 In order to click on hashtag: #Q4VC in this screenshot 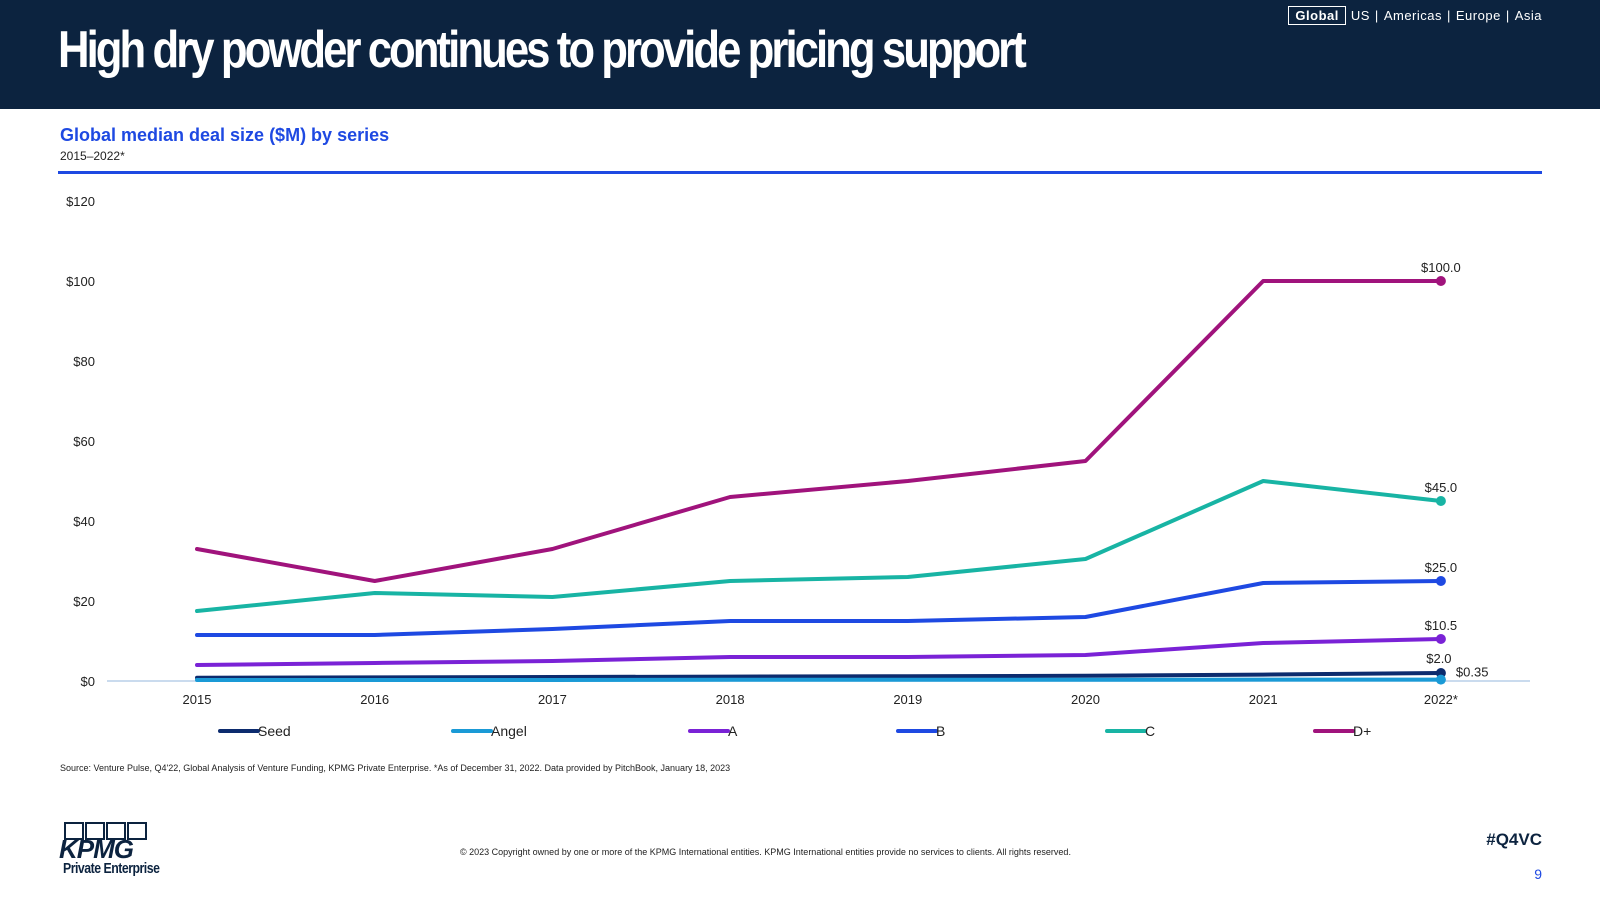, I will do `click(1514, 839)`.